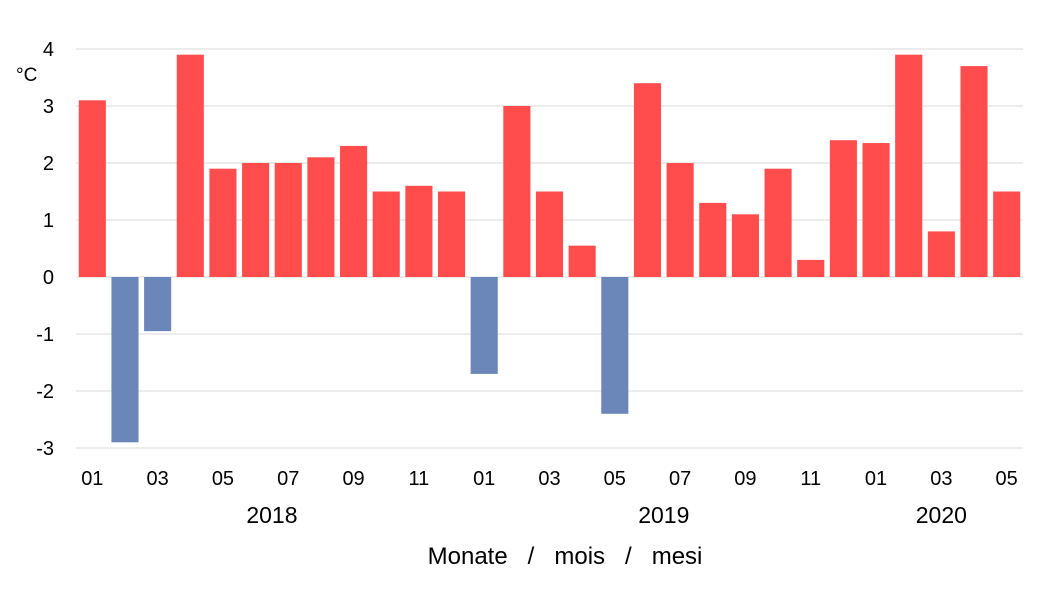 This screenshot has width=1037, height=593. Describe the element at coordinates (606, 515) in the screenshot. I see `year-labels: 2018 2019 2020` at that location.